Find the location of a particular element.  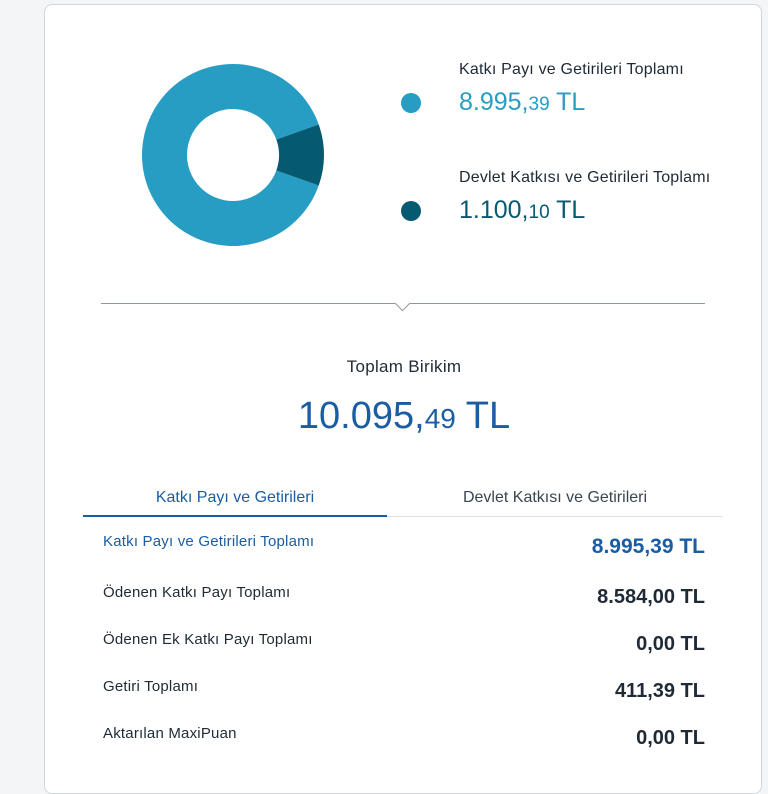

tab-katki-payi: Katkı Payı ve Getirileri is located at coordinates (235, 500).